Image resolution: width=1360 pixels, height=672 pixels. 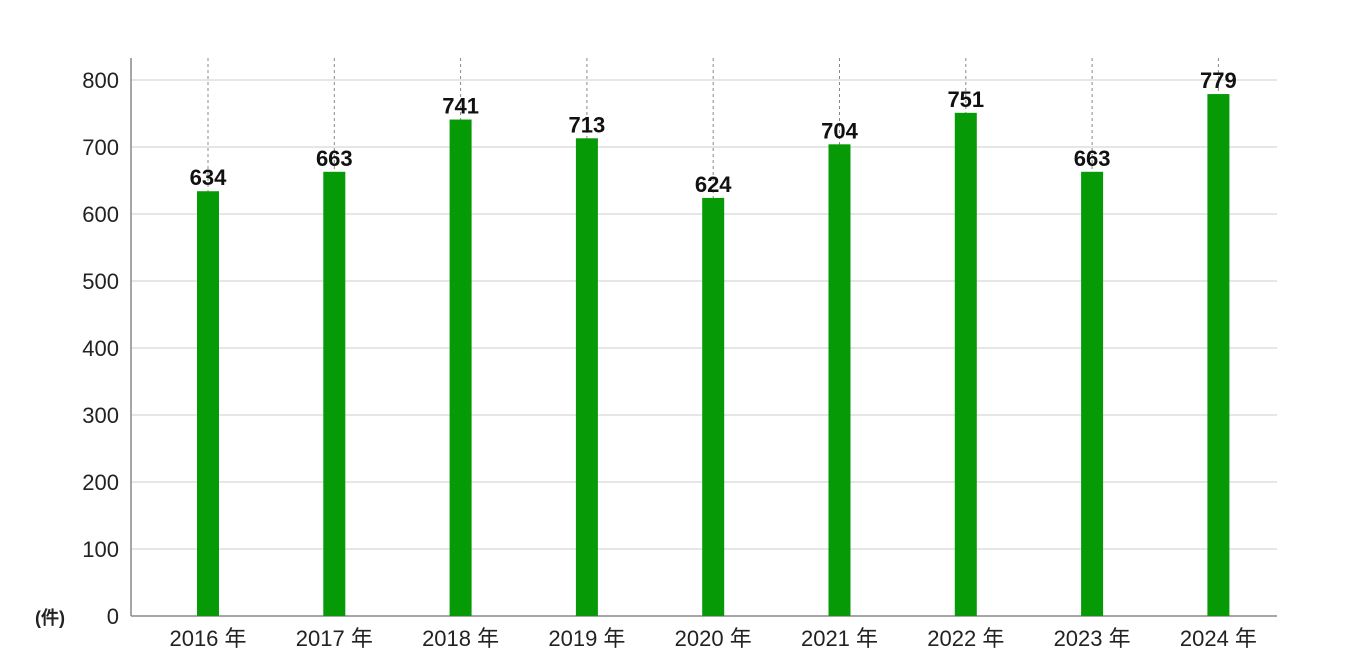 What do you see at coordinates (460, 638) in the screenshot?
I see `x-tick-label: 2018 年` at bounding box center [460, 638].